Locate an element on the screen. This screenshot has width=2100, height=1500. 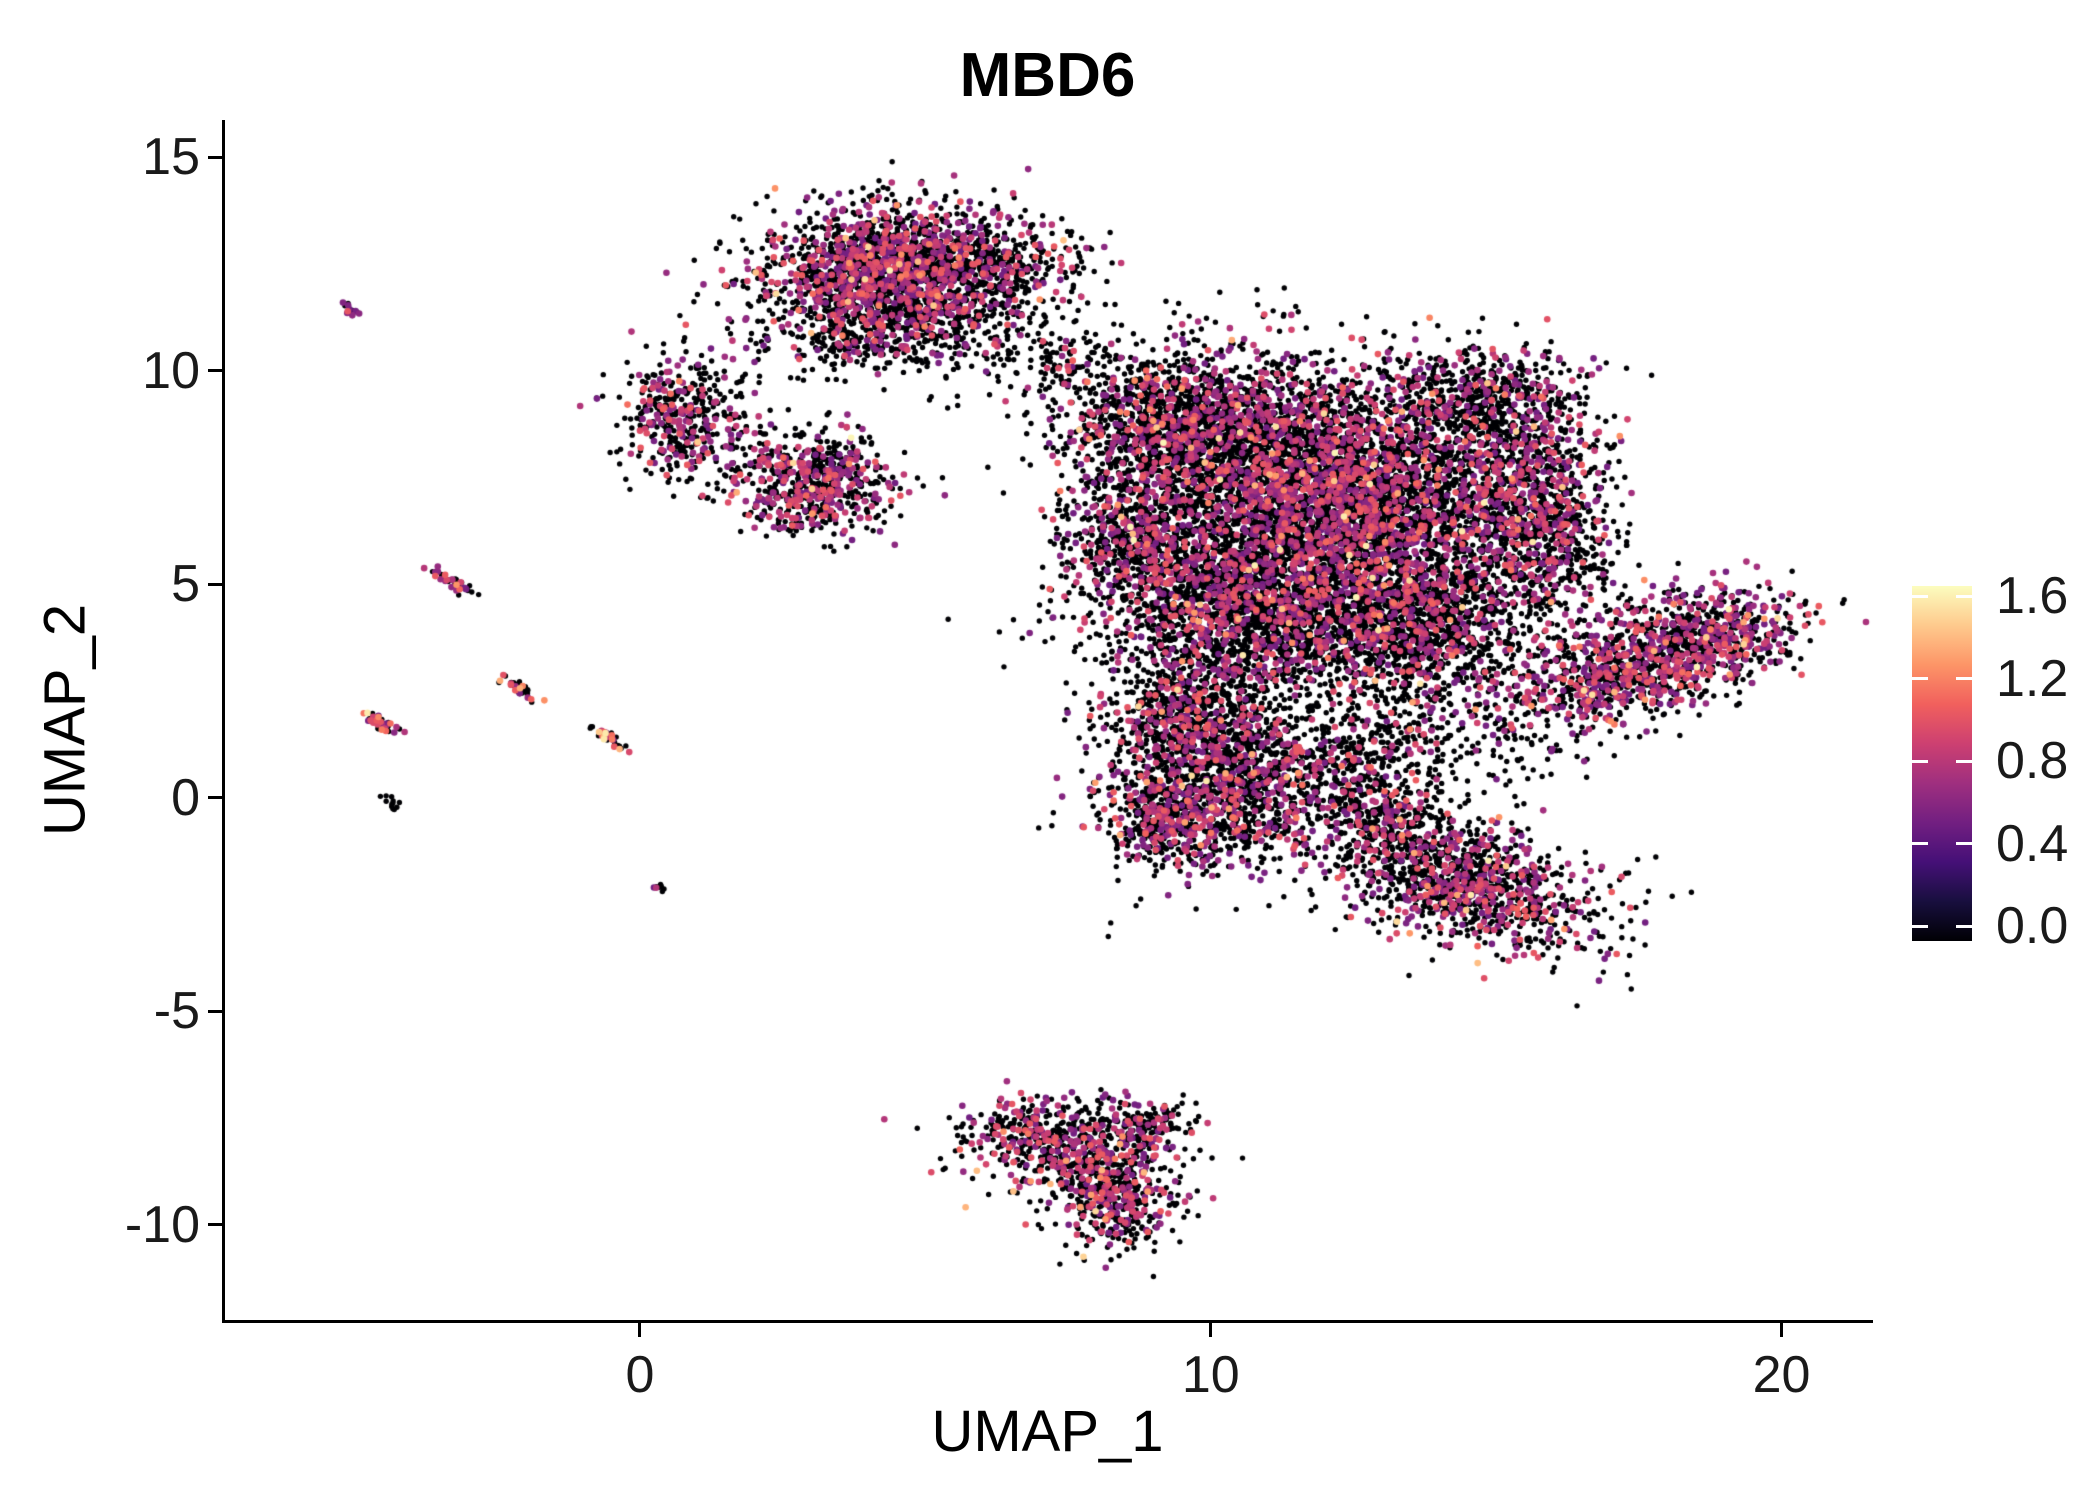
y-tick-label: 0 is located at coordinates (185, 797).